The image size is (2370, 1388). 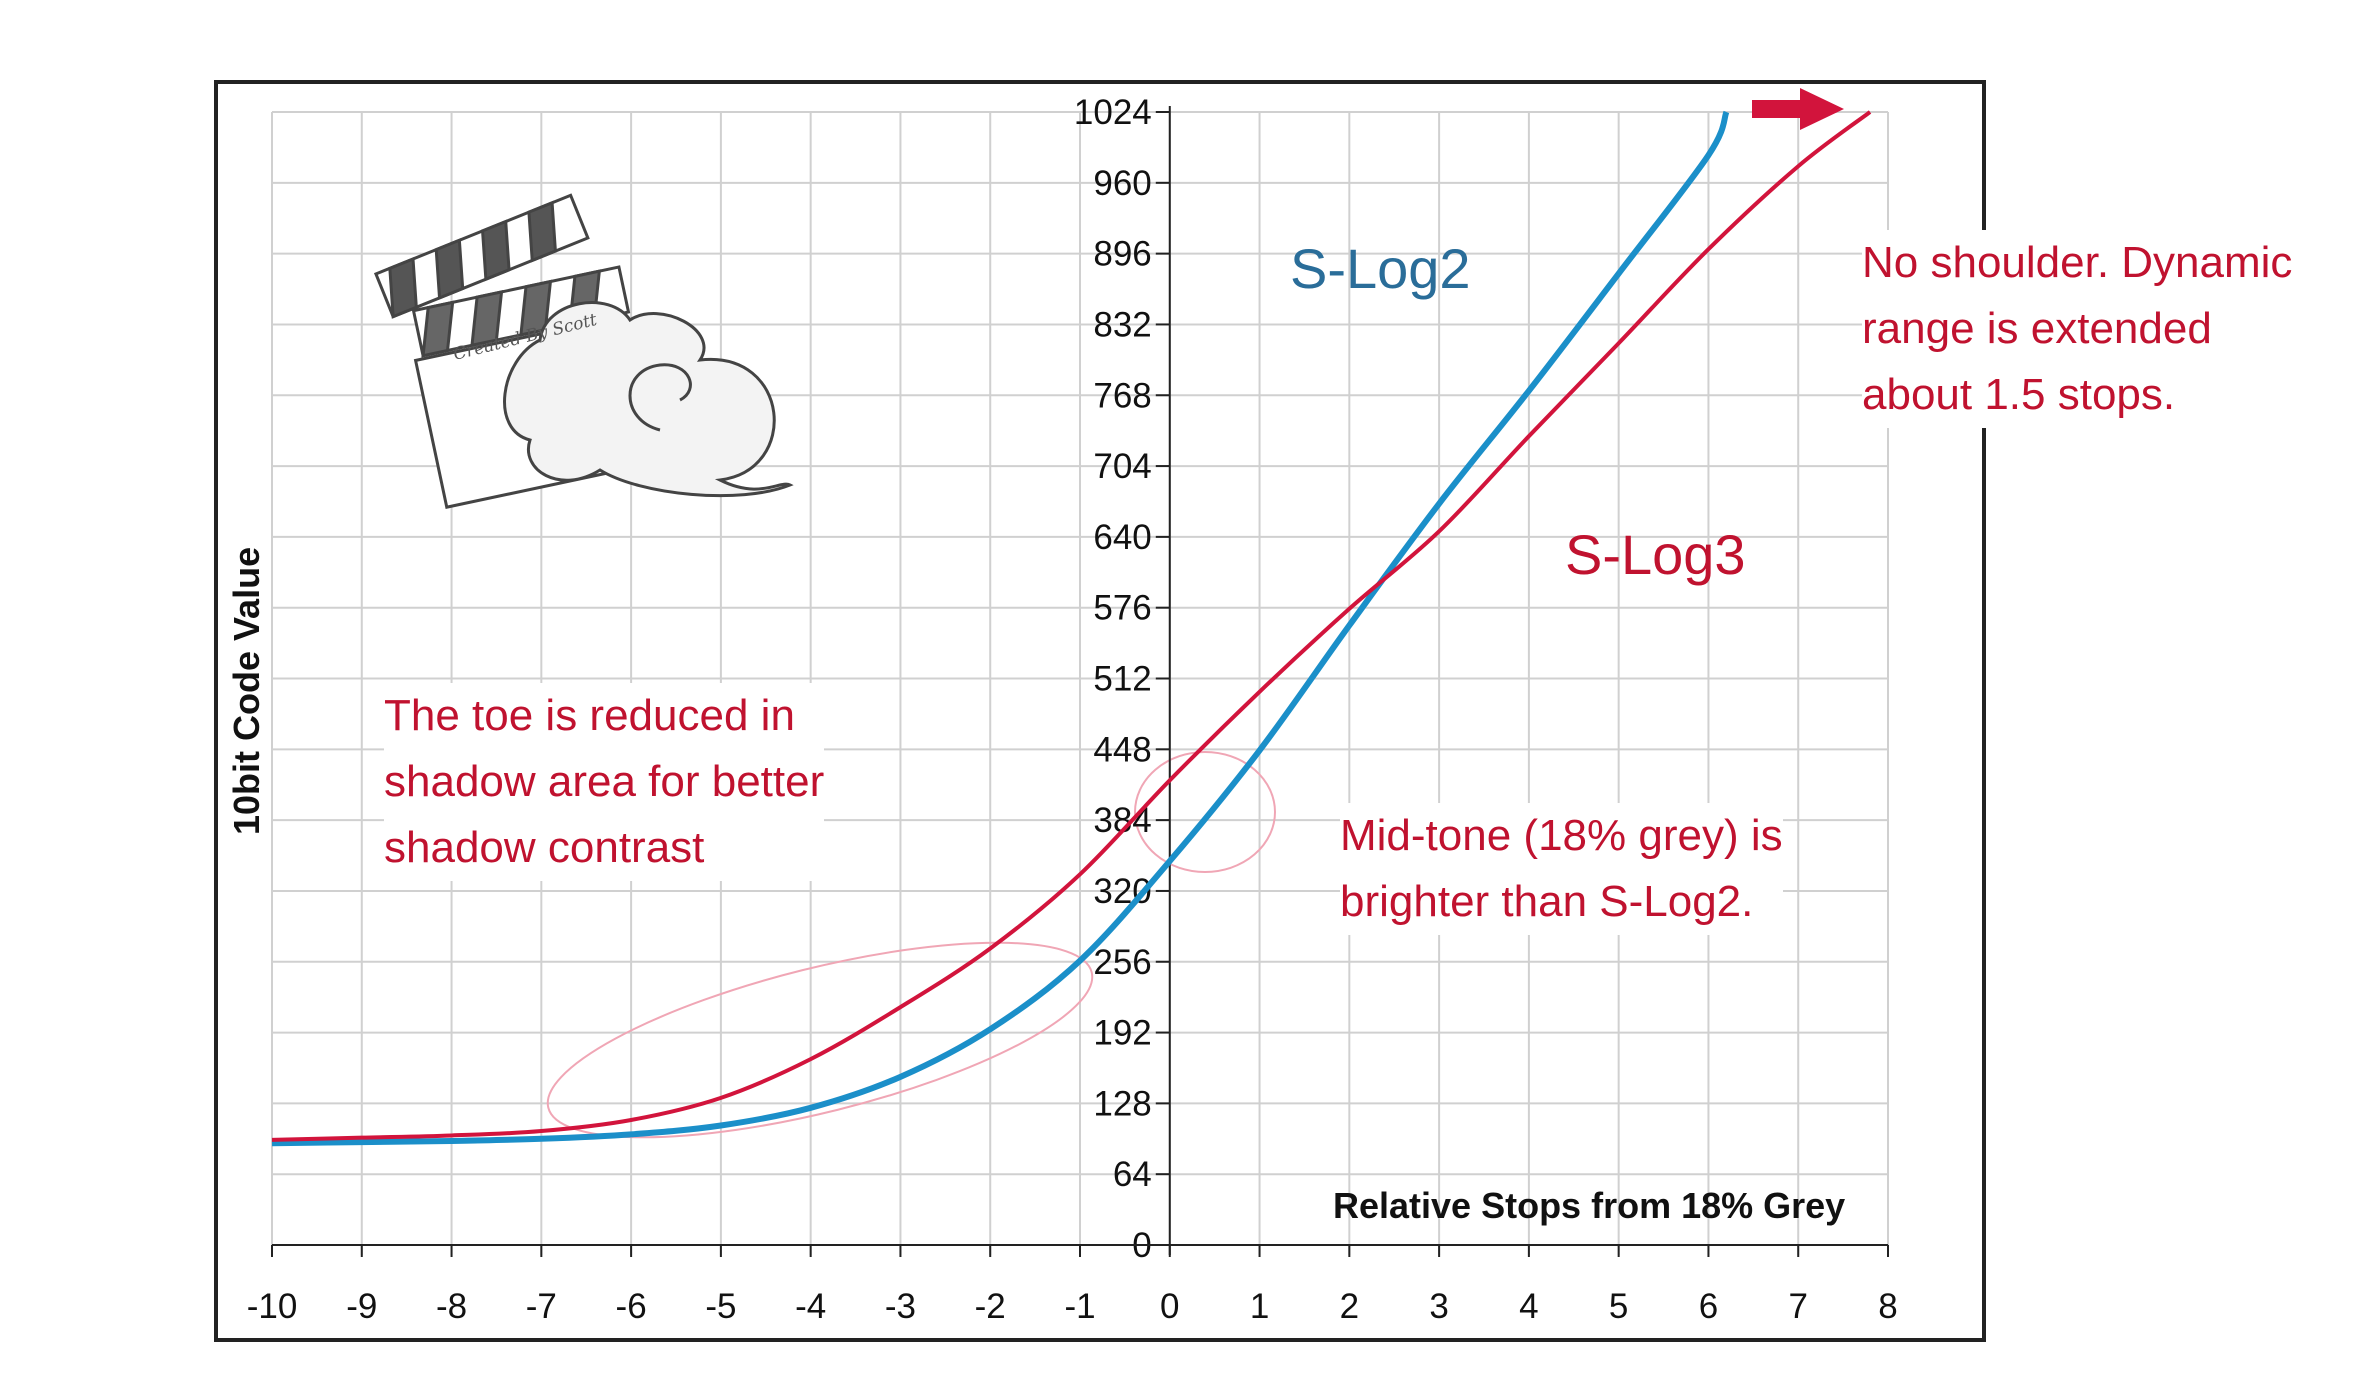 I want to click on y-tick-label: 768, so click(x=1122, y=395).